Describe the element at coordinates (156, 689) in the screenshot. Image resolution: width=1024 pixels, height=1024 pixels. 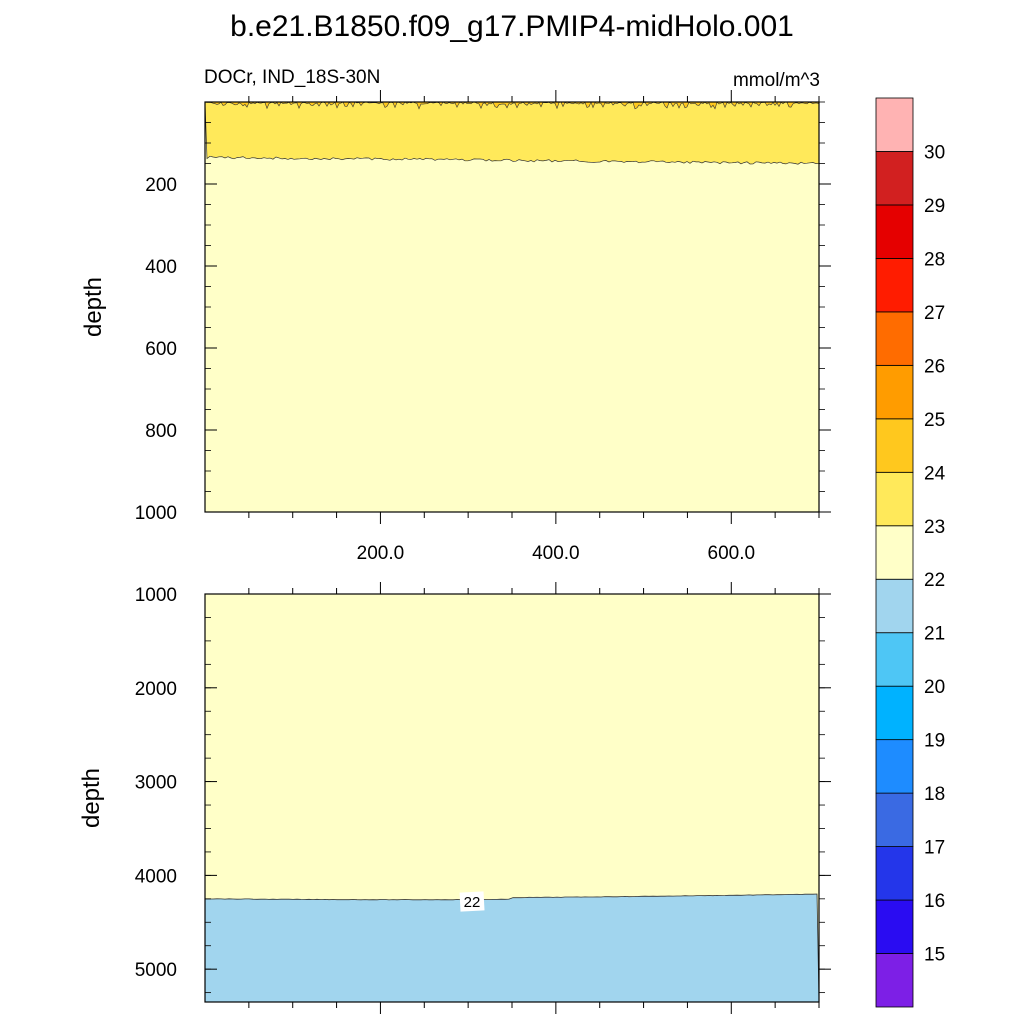
I see `y-tick-label: 2000` at that location.